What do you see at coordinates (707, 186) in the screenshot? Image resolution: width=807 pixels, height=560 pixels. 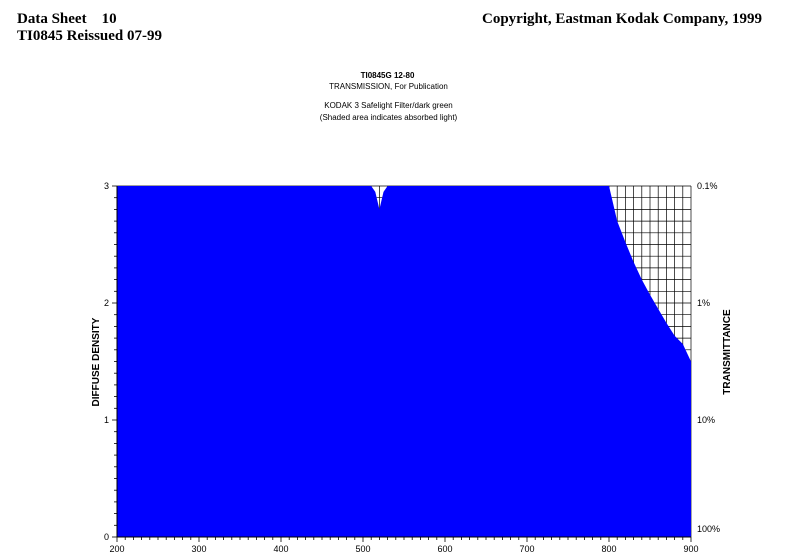 I see `y2-tick-label: 0.1%` at bounding box center [707, 186].